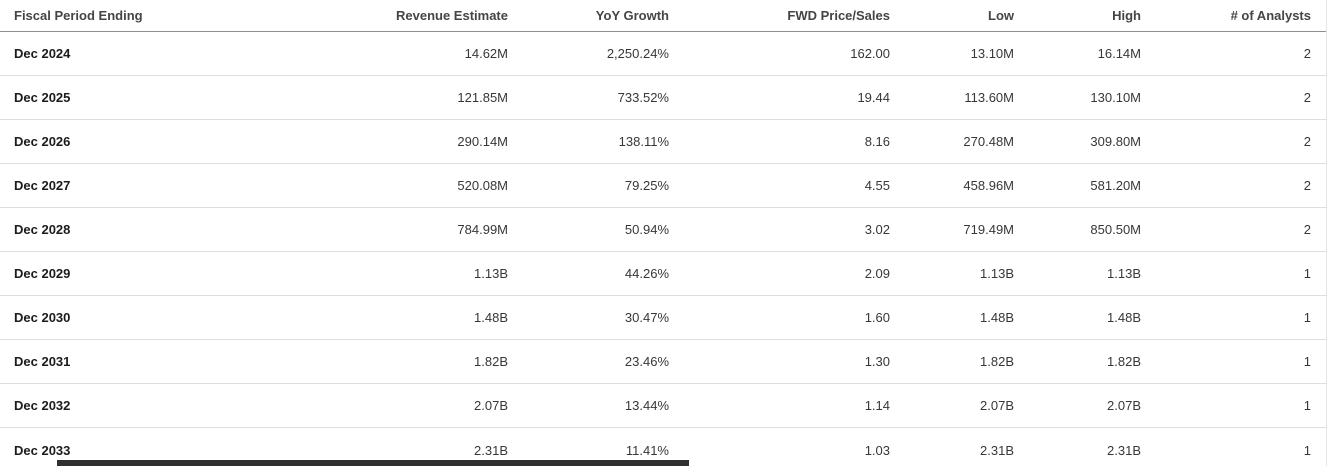  What do you see at coordinates (491, 361) in the screenshot?
I see `cell-revenue-estimate: 1.82B` at bounding box center [491, 361].